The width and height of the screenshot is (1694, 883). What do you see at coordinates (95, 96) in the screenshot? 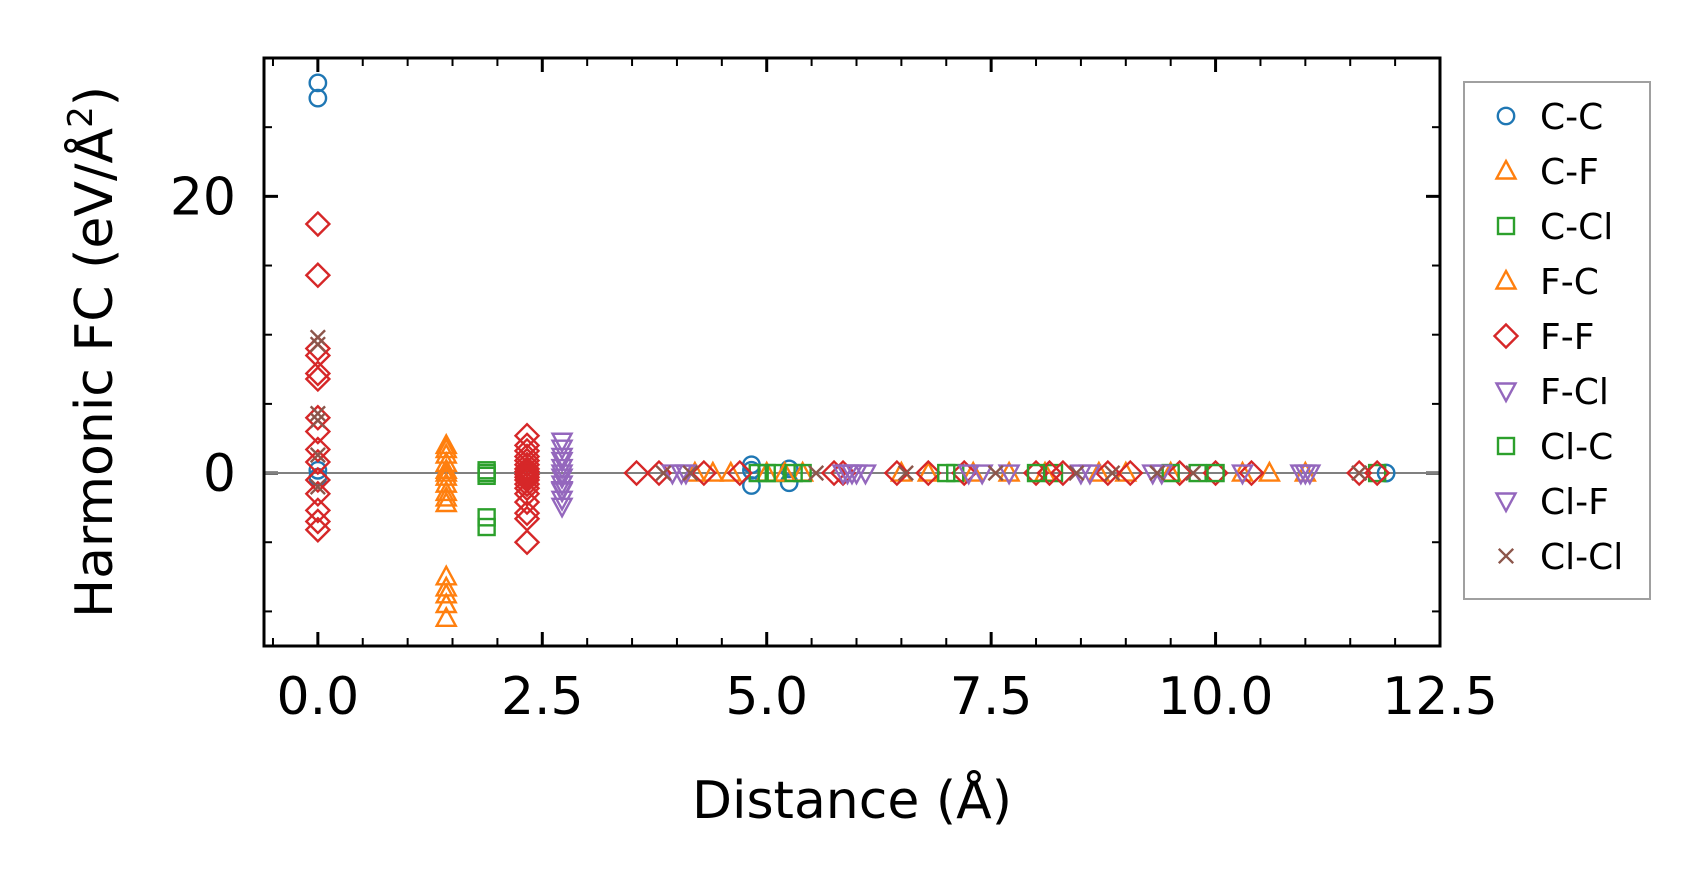
I see `y-axis-label-end: )` at bounding box center [95, 96].